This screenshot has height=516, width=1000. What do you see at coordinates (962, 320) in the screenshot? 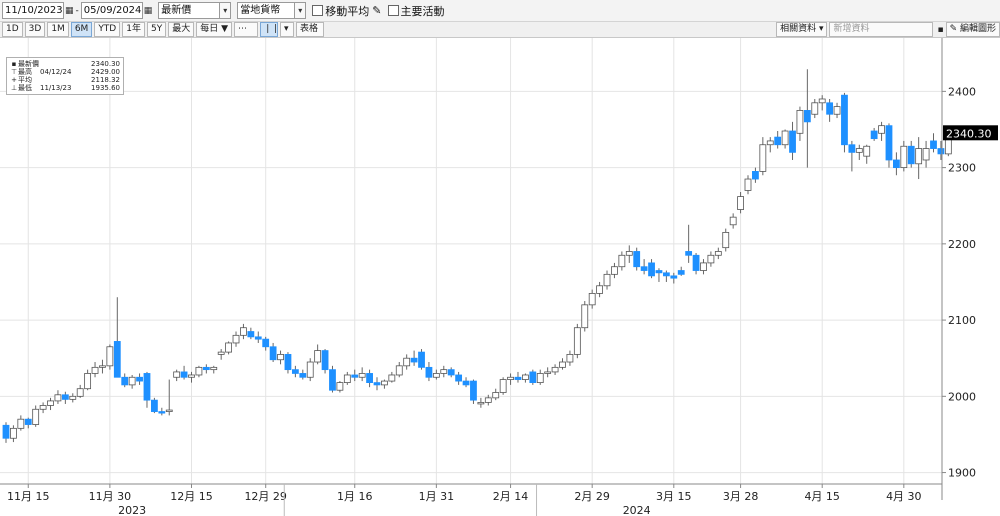
I see `price-tick-label: 2100` at bounding box center [962, 320].